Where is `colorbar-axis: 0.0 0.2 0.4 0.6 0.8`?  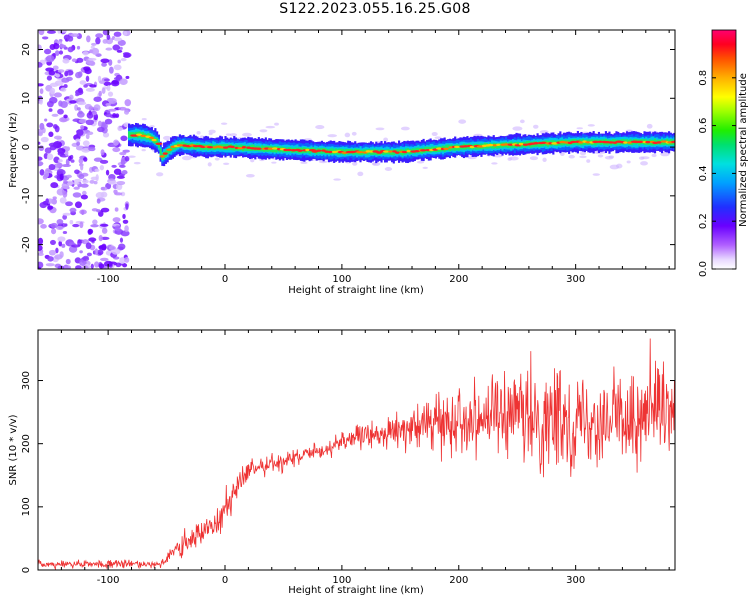 colorbar-axis: 0.0 0.2 0.4 0.6 0.8 is located at coordinates (717, 153).